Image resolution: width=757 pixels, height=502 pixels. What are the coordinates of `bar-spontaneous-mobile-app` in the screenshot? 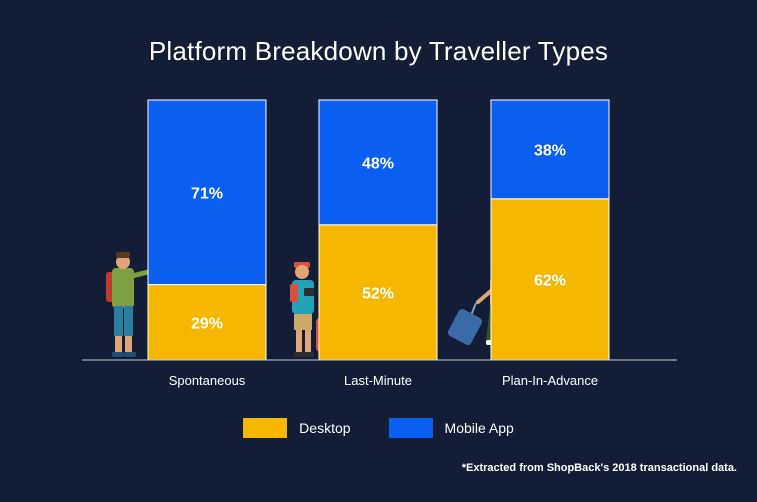 It's located at (207, 192).